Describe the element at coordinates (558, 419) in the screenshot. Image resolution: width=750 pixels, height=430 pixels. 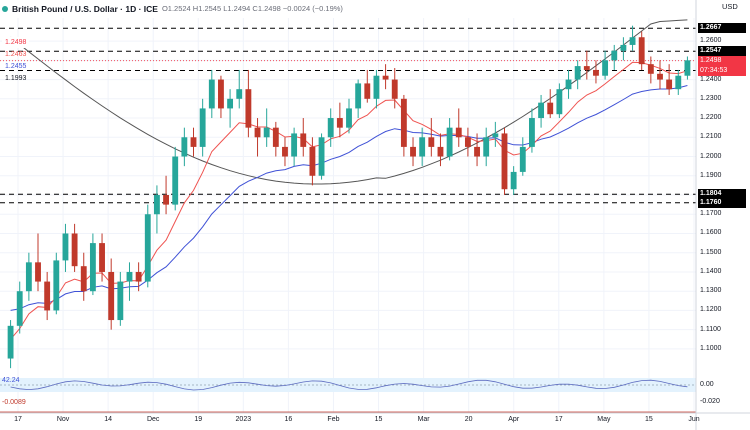
I see `time-tick-label: 17` at that location.